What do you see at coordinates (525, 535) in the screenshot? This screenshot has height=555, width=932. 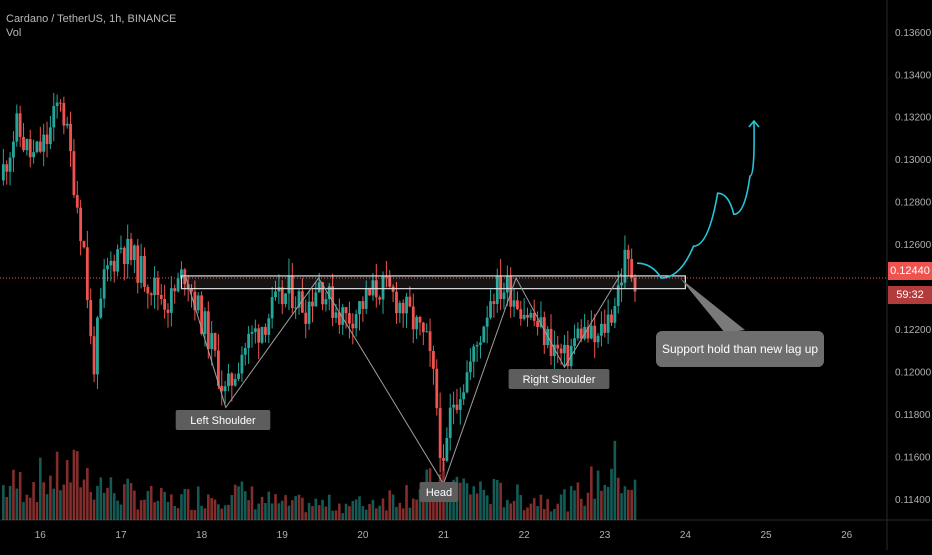 I see `time-axis-tick-label: 22` at bounding box center [525, 535].